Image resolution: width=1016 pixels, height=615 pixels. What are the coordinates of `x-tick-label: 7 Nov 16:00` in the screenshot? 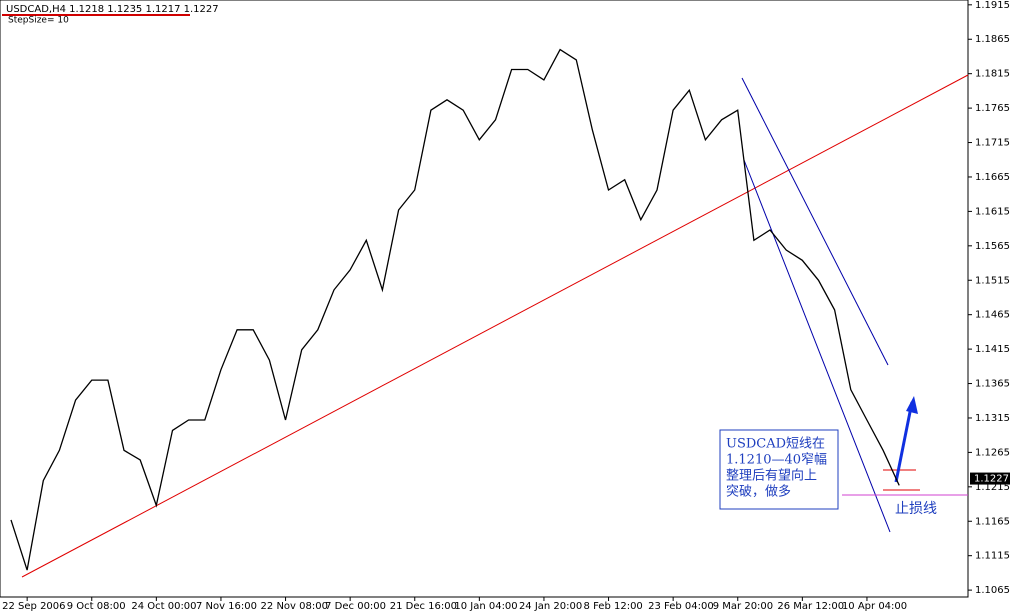 It's located at (226, 606).